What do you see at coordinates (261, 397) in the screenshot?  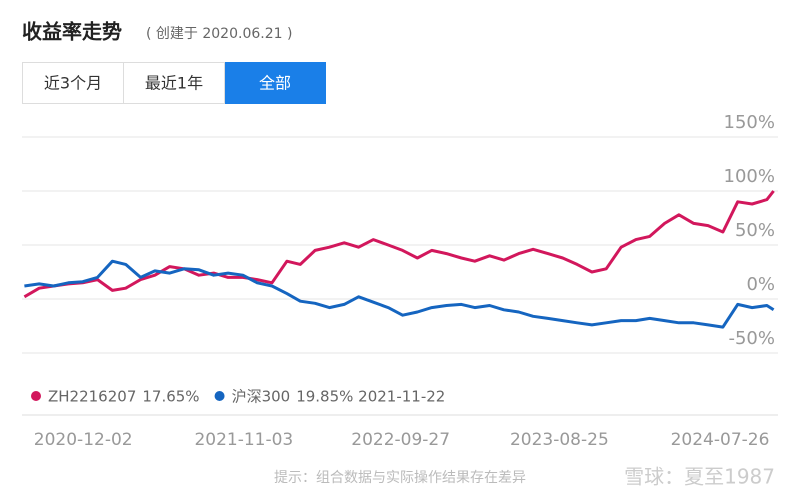 I see `legend-name: 沪深300` at bounding box center [261, 397].